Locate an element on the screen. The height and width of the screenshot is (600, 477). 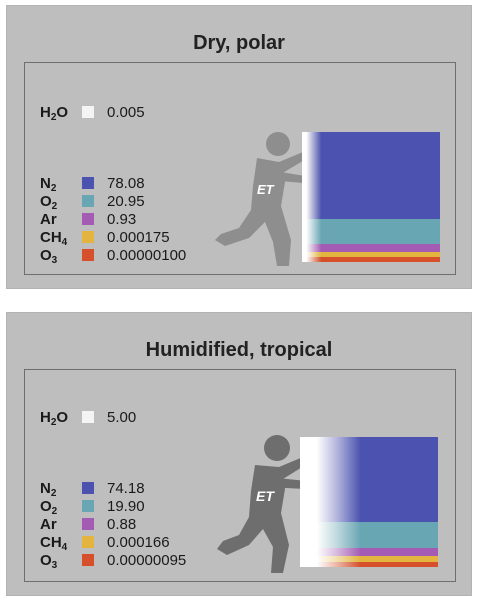
panel-title: Humidified, tropical is located at coordinates (239, 350).